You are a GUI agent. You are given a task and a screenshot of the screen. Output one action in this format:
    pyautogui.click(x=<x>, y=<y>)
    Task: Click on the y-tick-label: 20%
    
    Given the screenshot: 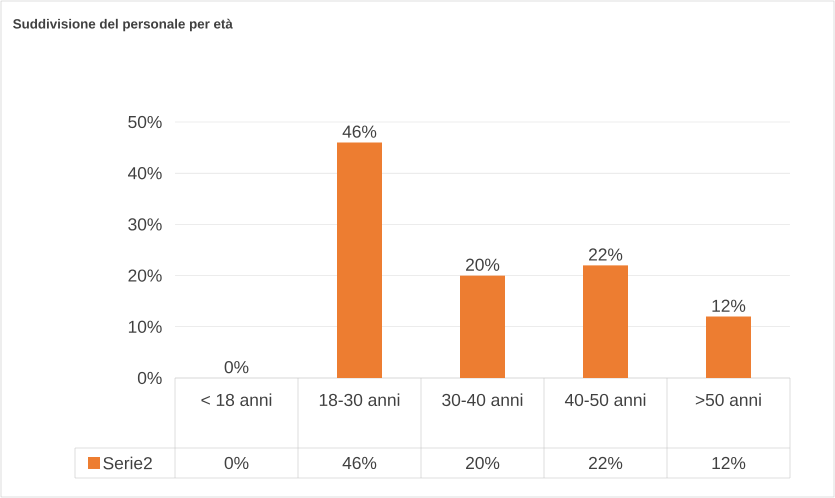 What is the action you would take?
    pyautogui.click(x=145, y=275)
    